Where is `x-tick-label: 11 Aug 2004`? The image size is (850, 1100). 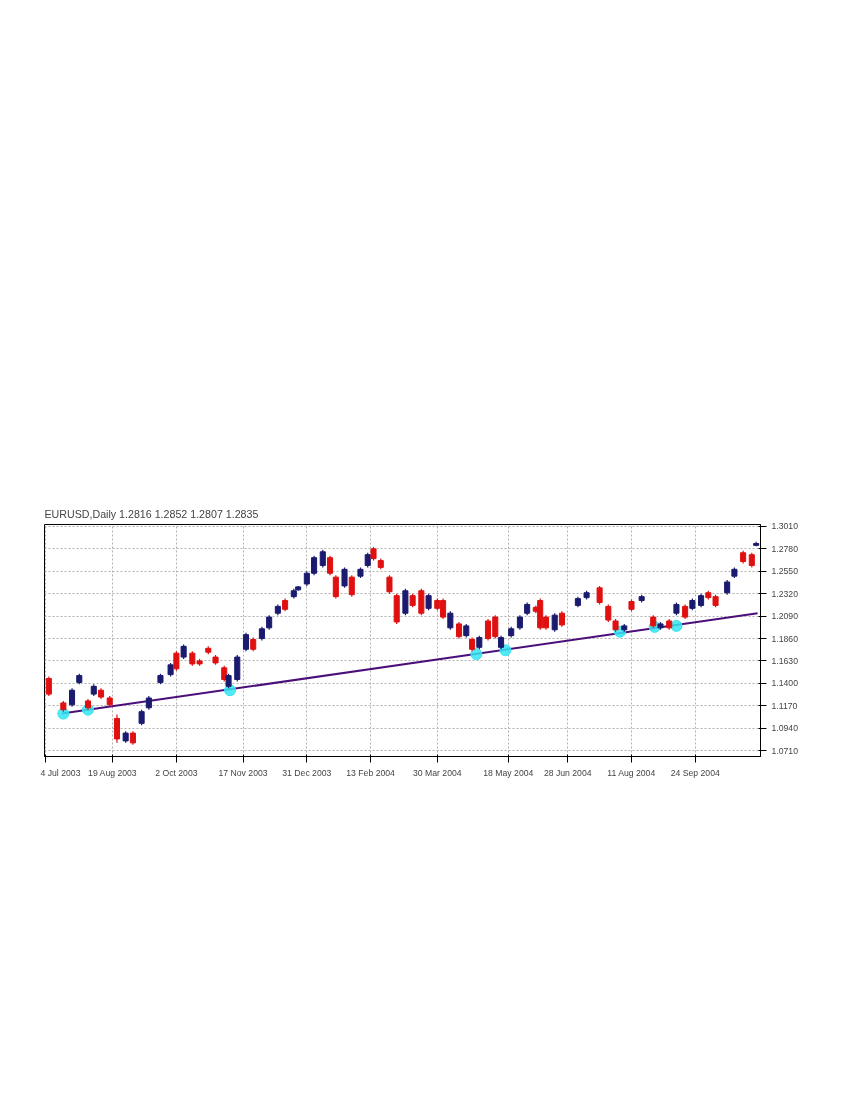
x-tick-label: 11 Aug 2004 is located at coordinates (631, 772).